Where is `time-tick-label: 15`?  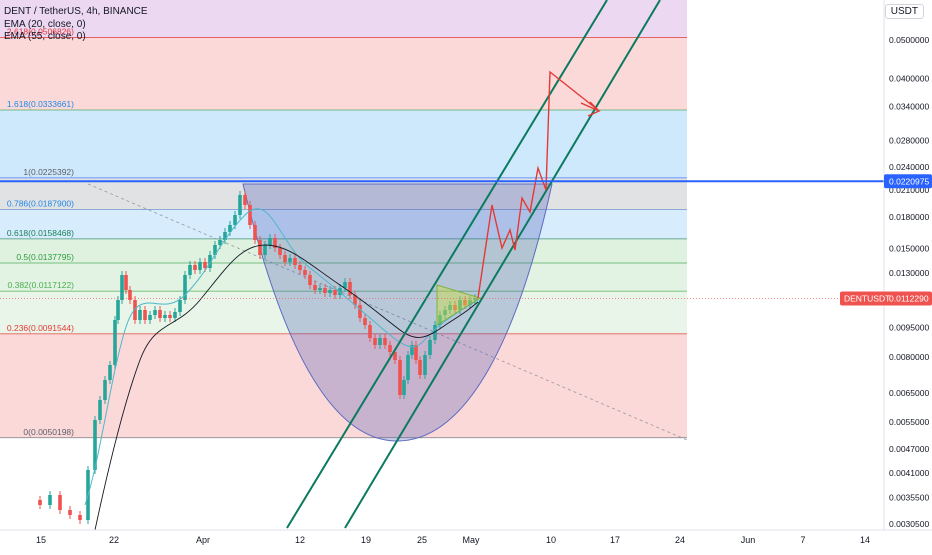 time-tick-label: 15 is located at coordinates (41, 540).